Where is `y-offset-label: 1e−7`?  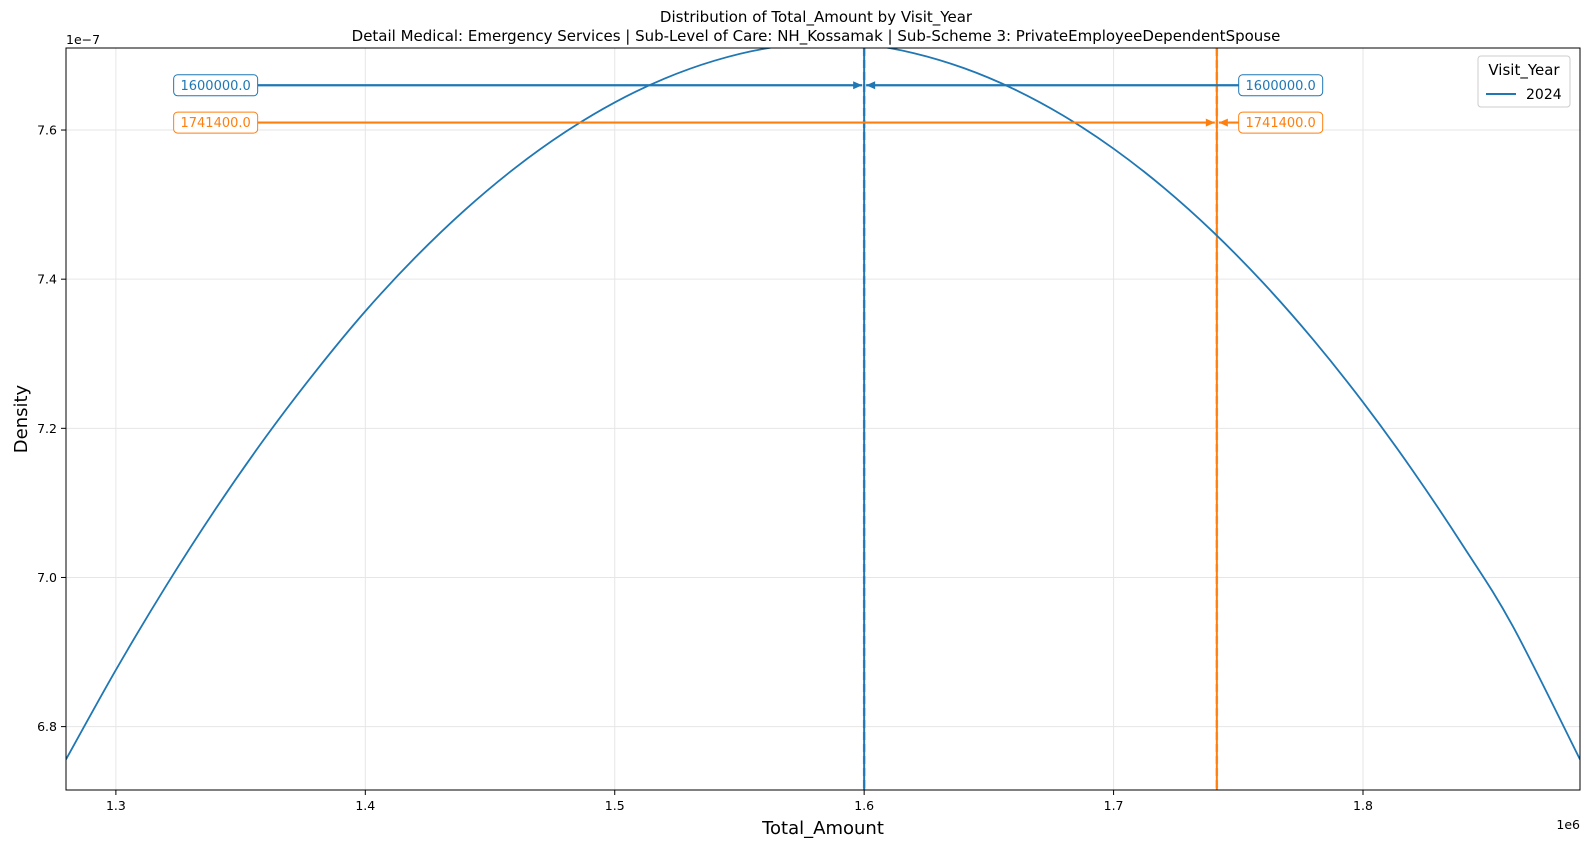 y-offset-label: 1e−7 is located at coordinates (83, 39).